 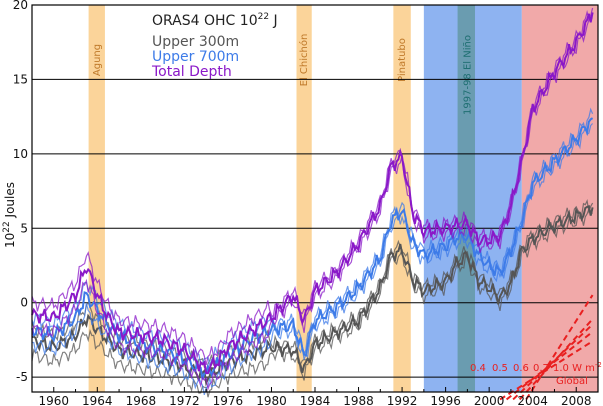 What do you see at coordinates (24, 228) in the screenshot?
I see `y-tick-label-5: 5` at bounding box center [24, 228].